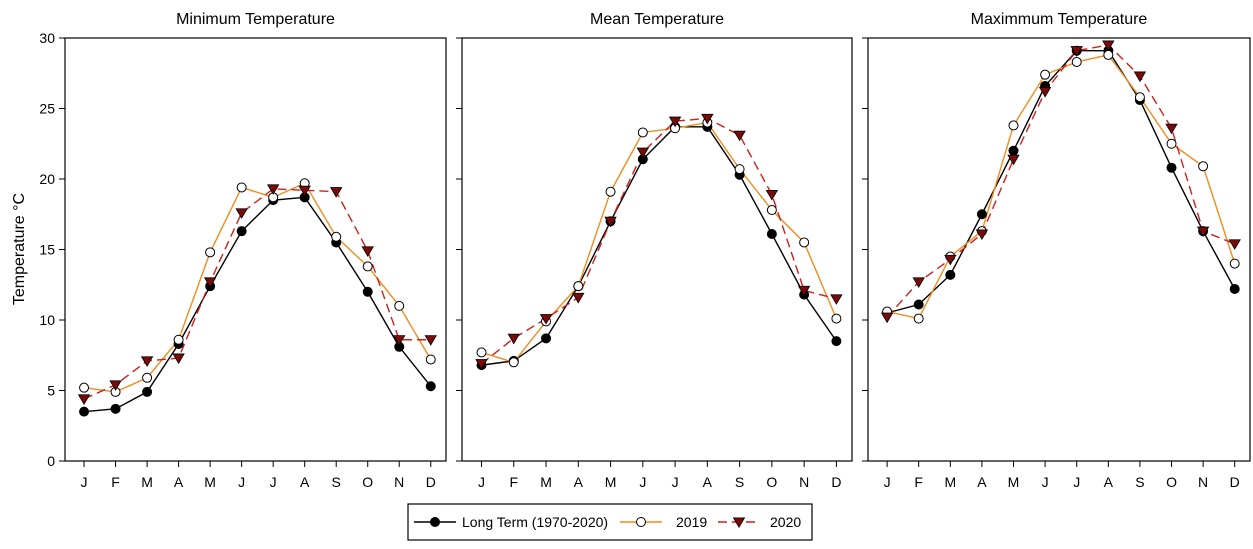 The height and width of the screenshot is (549, 1253). What do you see at coordinates (657, 19) in the screenshot?
I see `panel-title: Mean Temperature` at bounding box center [657, 19].